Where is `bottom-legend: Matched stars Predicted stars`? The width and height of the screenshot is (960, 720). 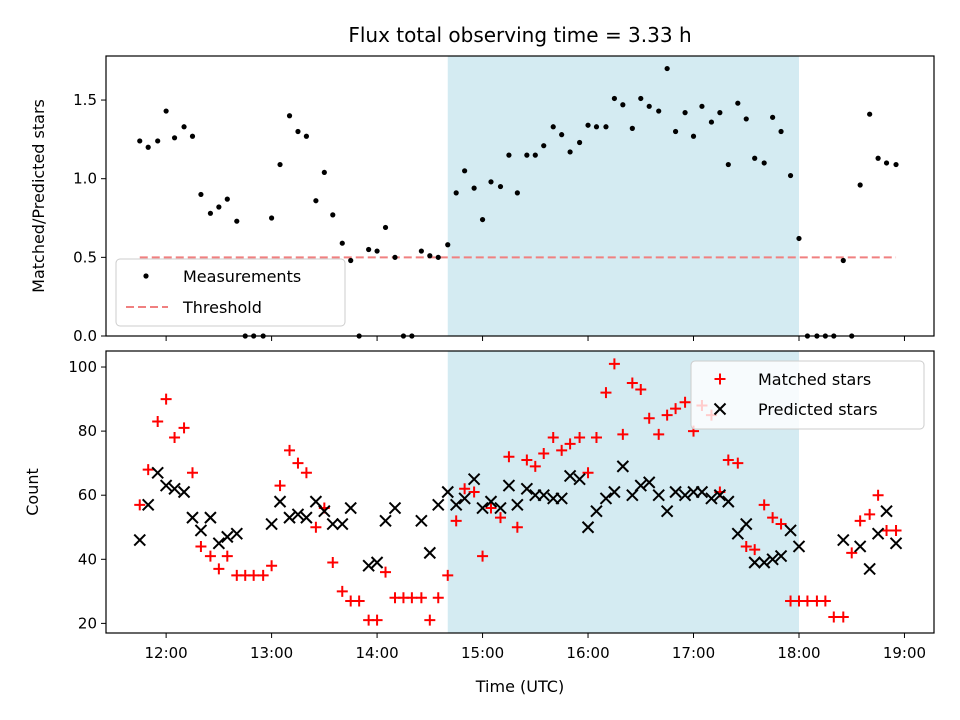
bottom-legend: Matched stars Predicted stars is located at coordinates (807, 395).